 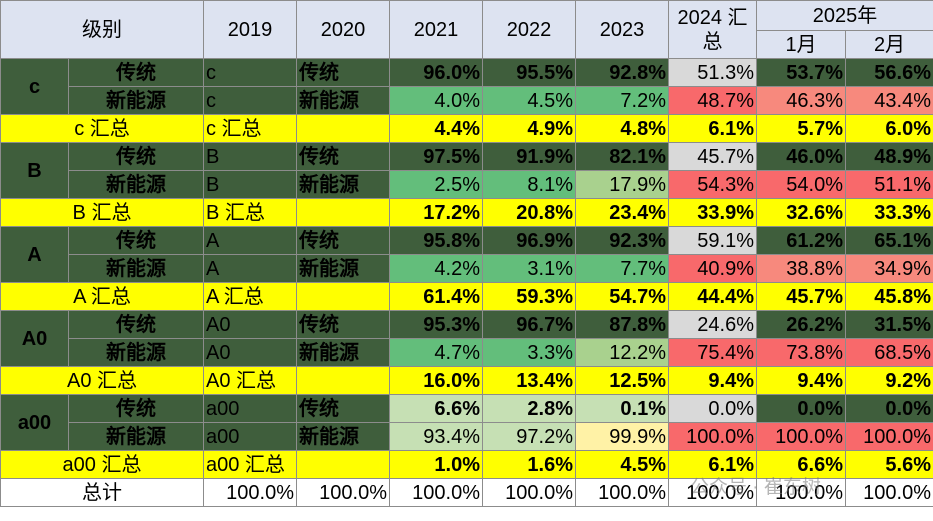 I want to click on table-row: A 传统 A 传统 95.8% 96.9% 92.3% 59.1% 61.2% 65.1%, so click(x=466, y=254).